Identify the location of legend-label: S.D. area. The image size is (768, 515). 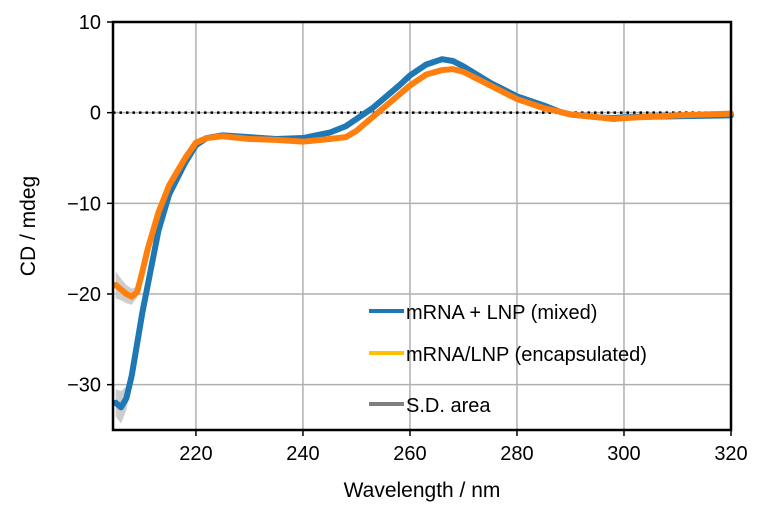
(448, 406).